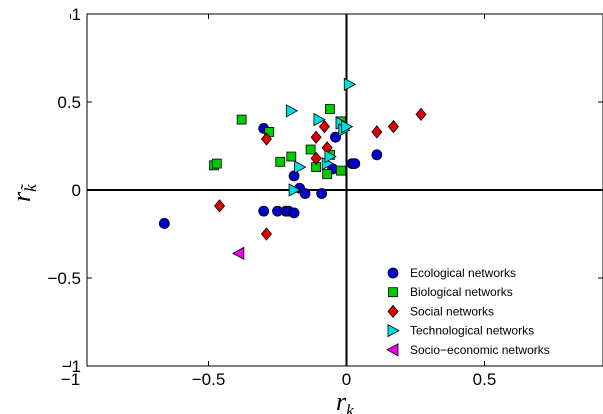 The image size is (603, 414). Describe the element at coordinates (346, 379) in the screenshot. I see `x-tick-label: 0` at that location.